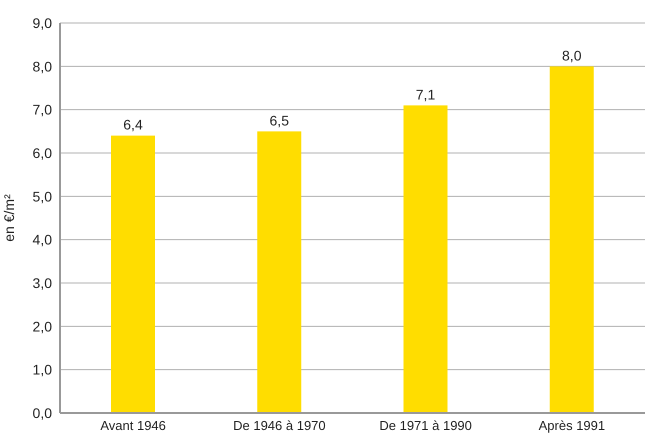  Describe the element at coordinates (9, 218) in the screenshot. I see `y-axis-title: en €/m²` at that location.